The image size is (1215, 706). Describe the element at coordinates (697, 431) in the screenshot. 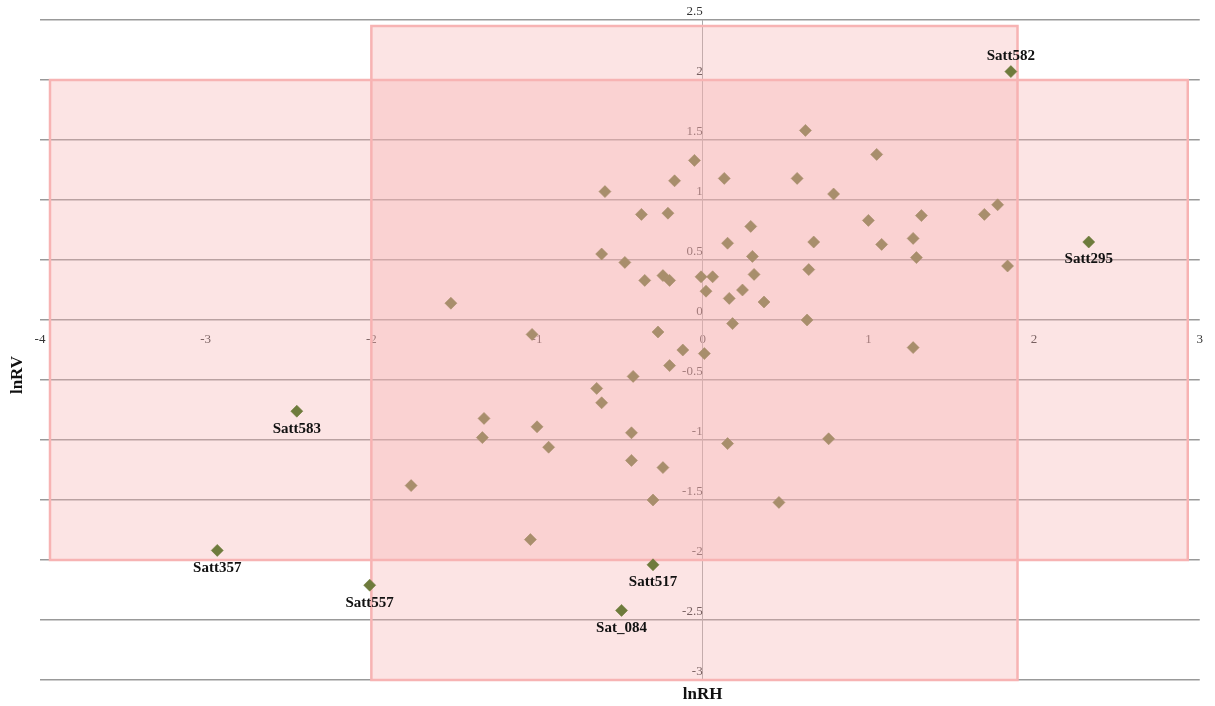

I see `y-tick-label: -1` at that location.